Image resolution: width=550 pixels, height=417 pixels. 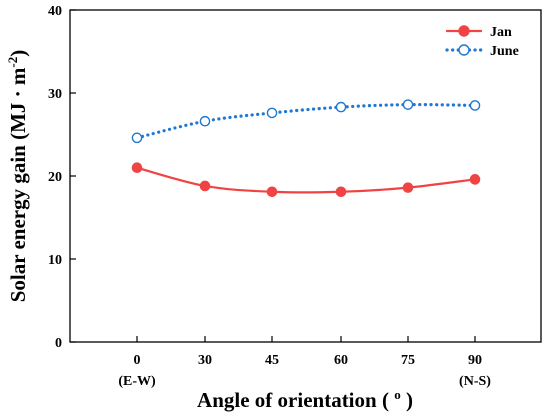 What do you see at coordinates (137, 381) in the screenshot?
I see `x-tick-sublabel: (E-W)` at bounding box center [137, 381].